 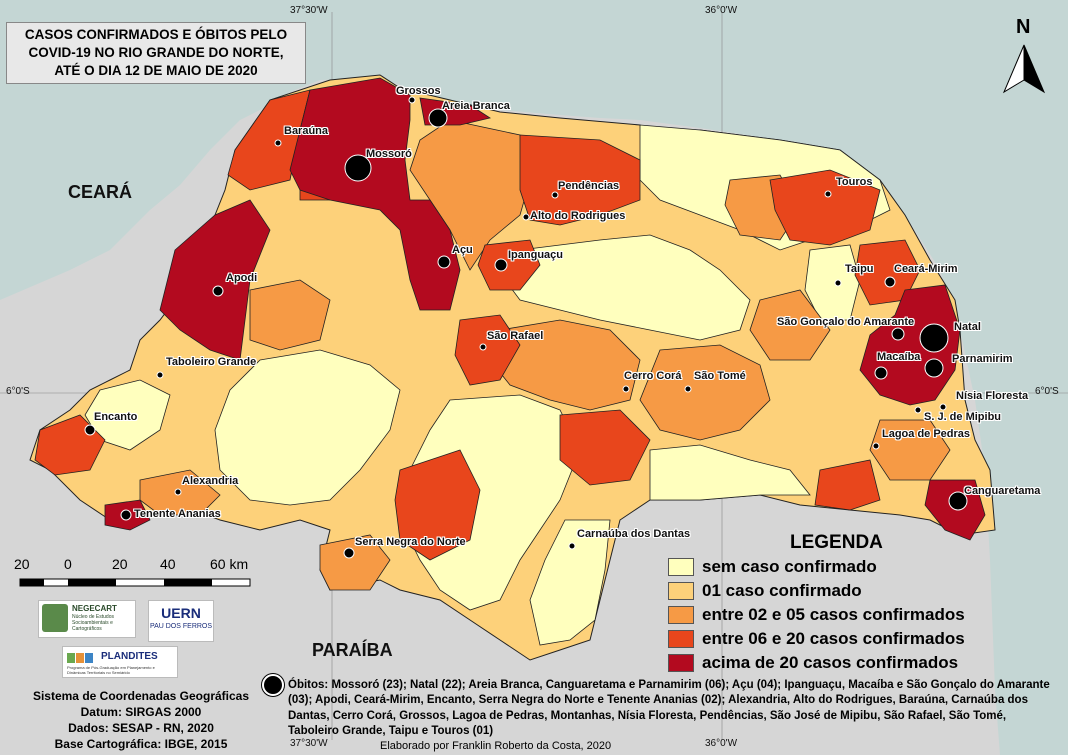 I want to click on legend-item: entre 06 e 20 casos confirmados, so click(x=816, y=639).